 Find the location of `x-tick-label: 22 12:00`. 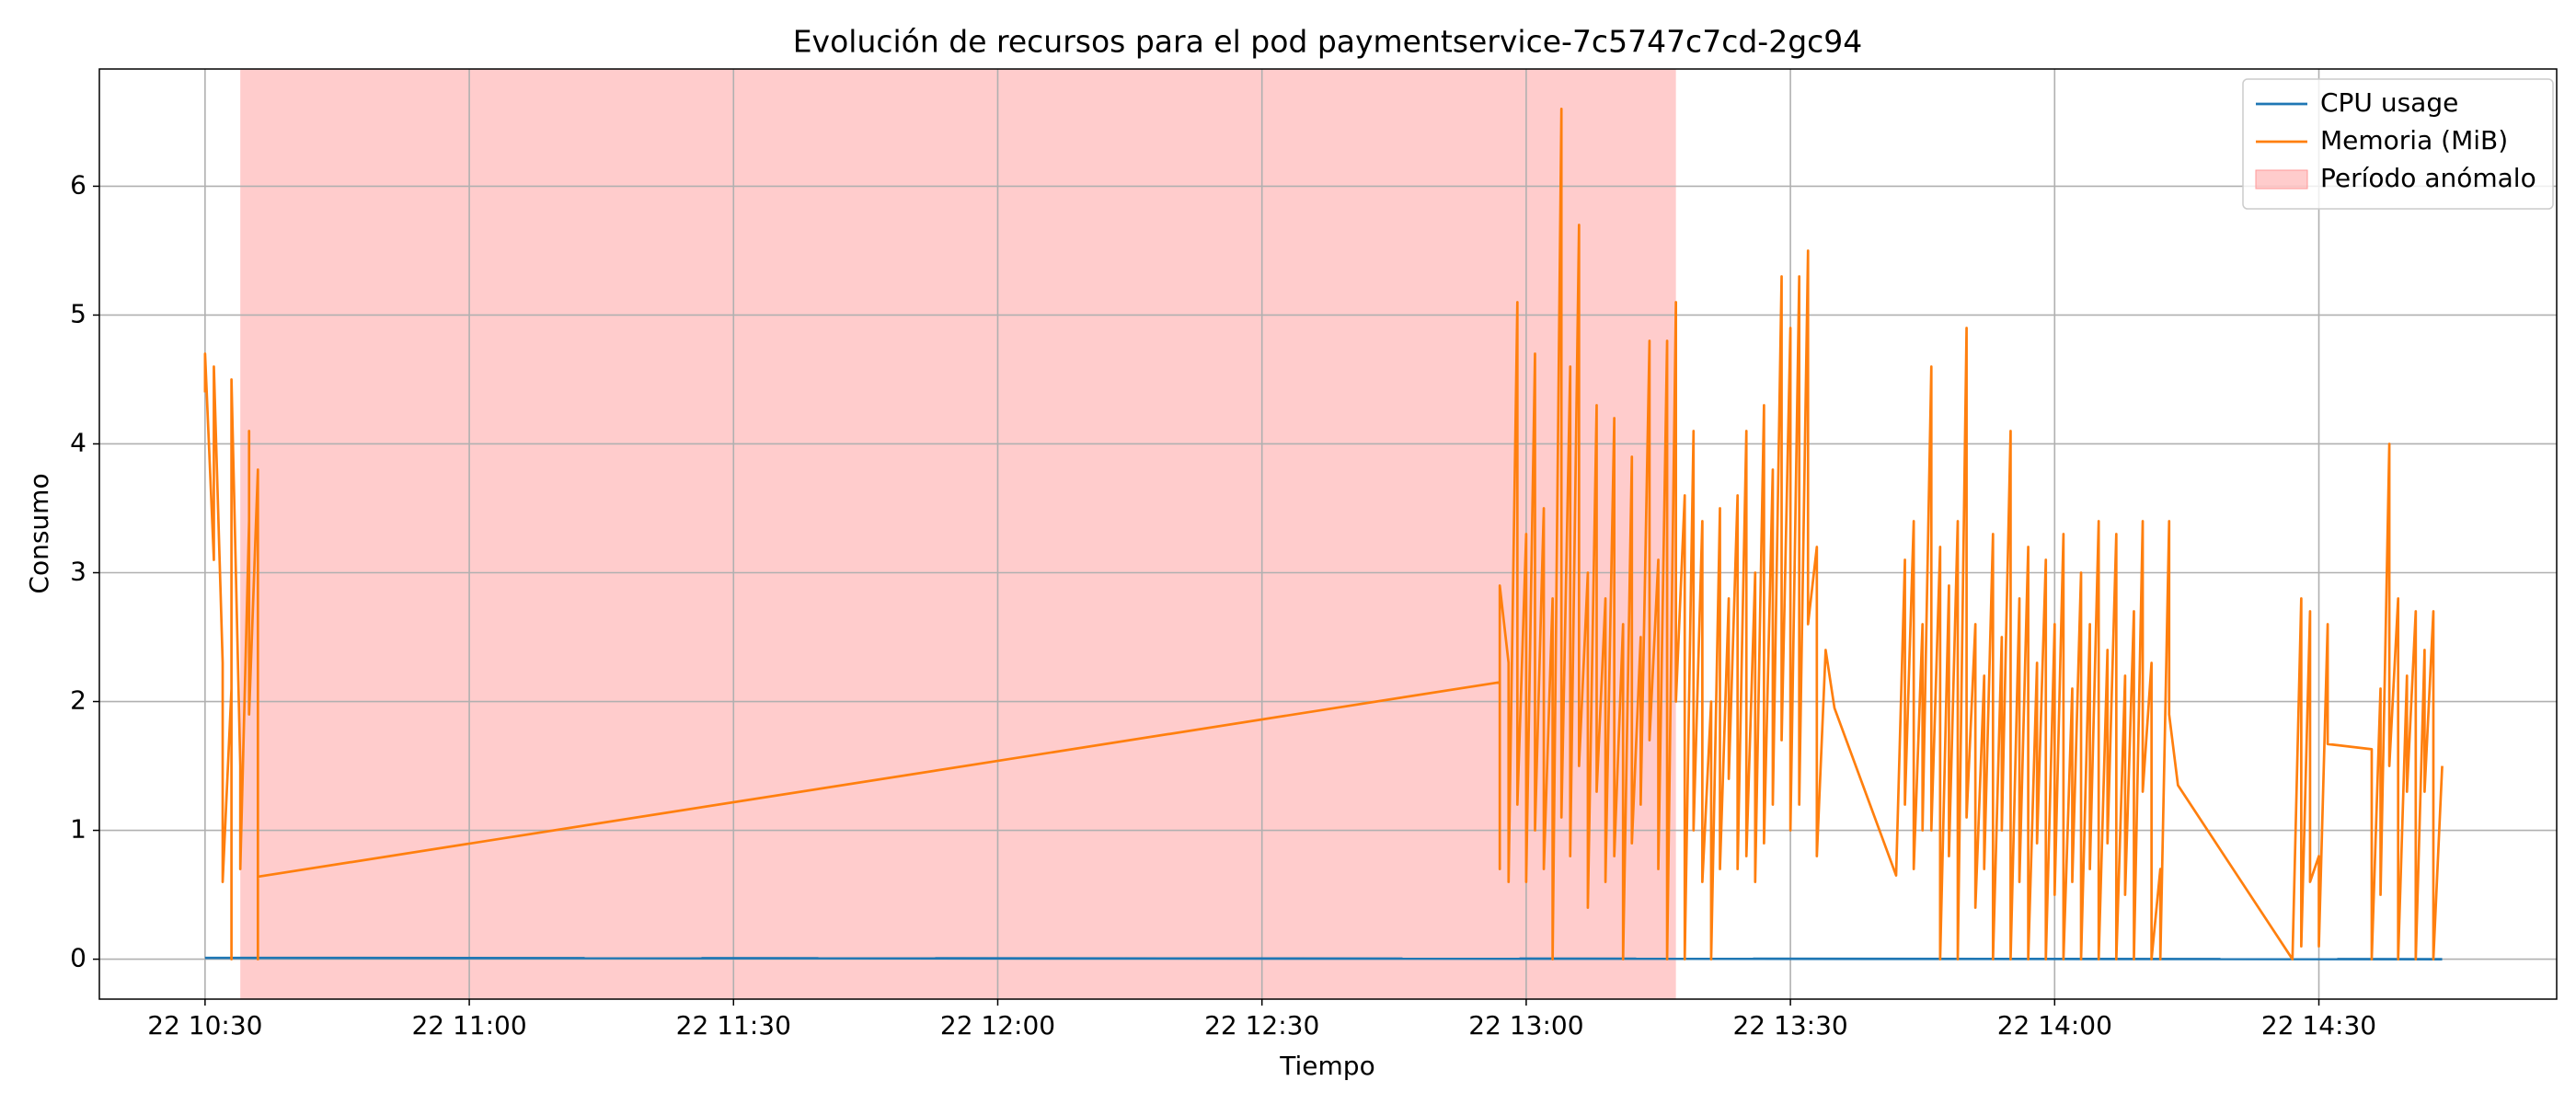

x-tick-label: 22 12:00 is located at coordinates (997, 1025).